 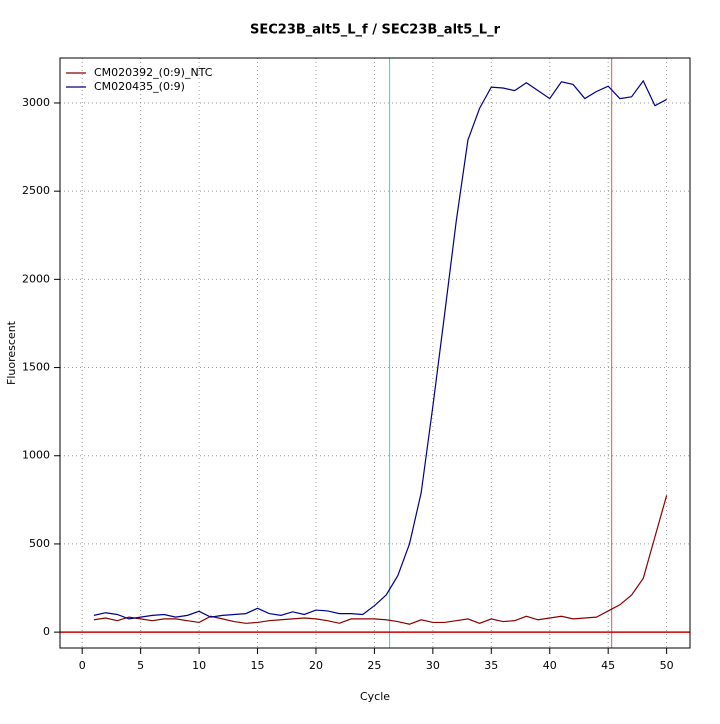 I want to click on y-axis-label: Fluorescent, so click(x=11, y=352).